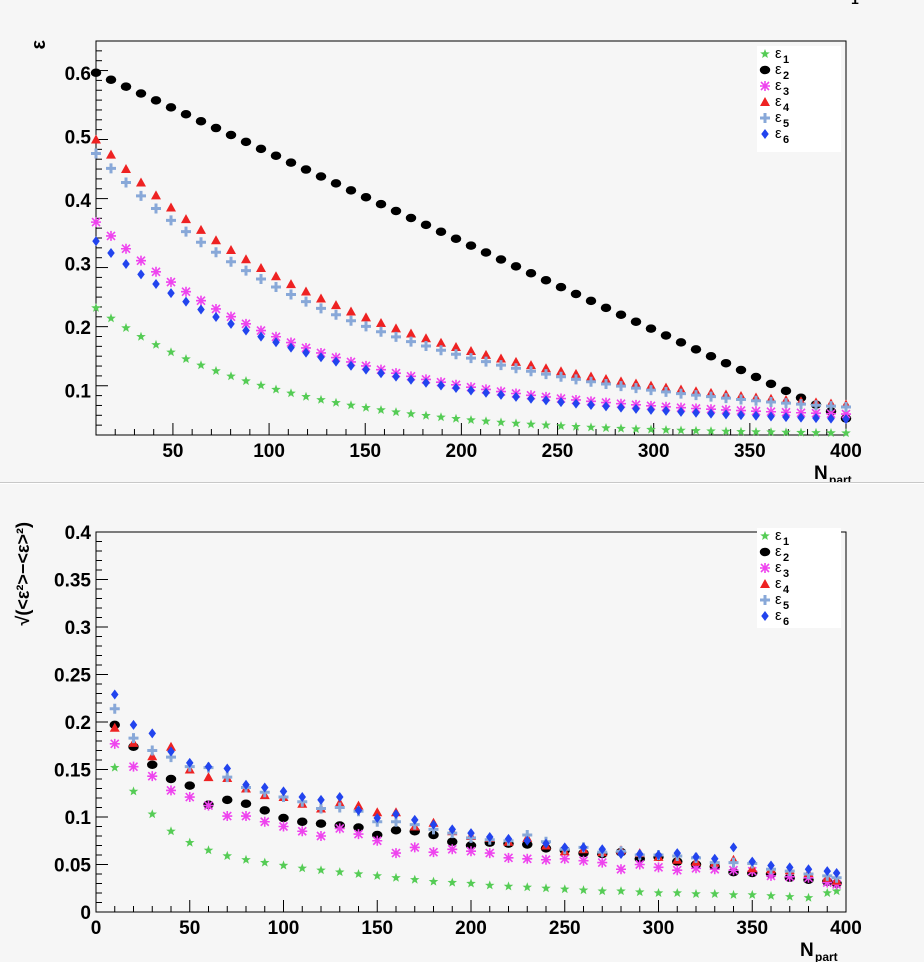 The width and height of the screenshot is (924, 967). What do you see at coordinates (786, 60) in the screenshot?
I see `legend-label-sub: 1` at bounding box center [786, 60].